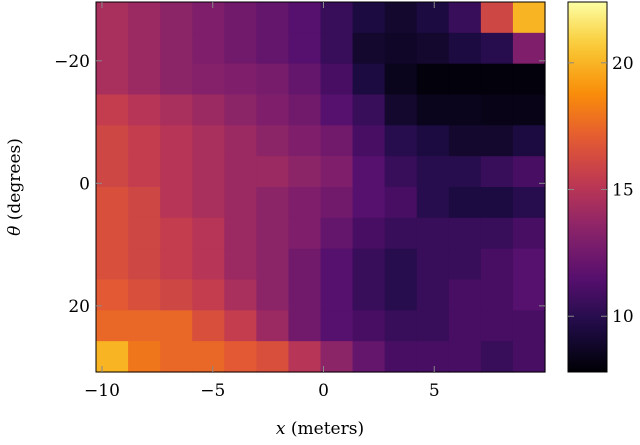 The width and height of the screenshot is (640, 445). Describe the element at coordinates (623, 191) in the screenshot. I see `colorbar-tick-label: 15` at that location.